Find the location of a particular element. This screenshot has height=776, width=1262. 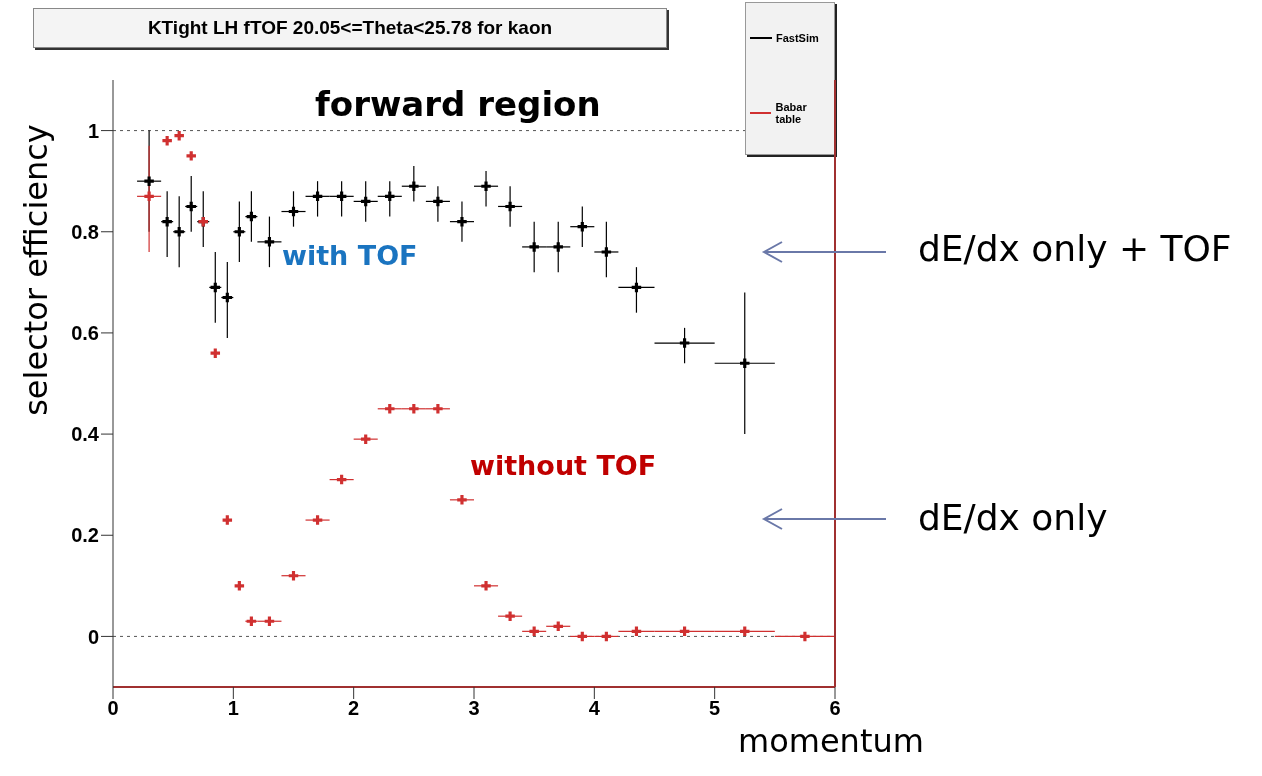

y-tick-label: 0 is located at coordinates (93, 636).